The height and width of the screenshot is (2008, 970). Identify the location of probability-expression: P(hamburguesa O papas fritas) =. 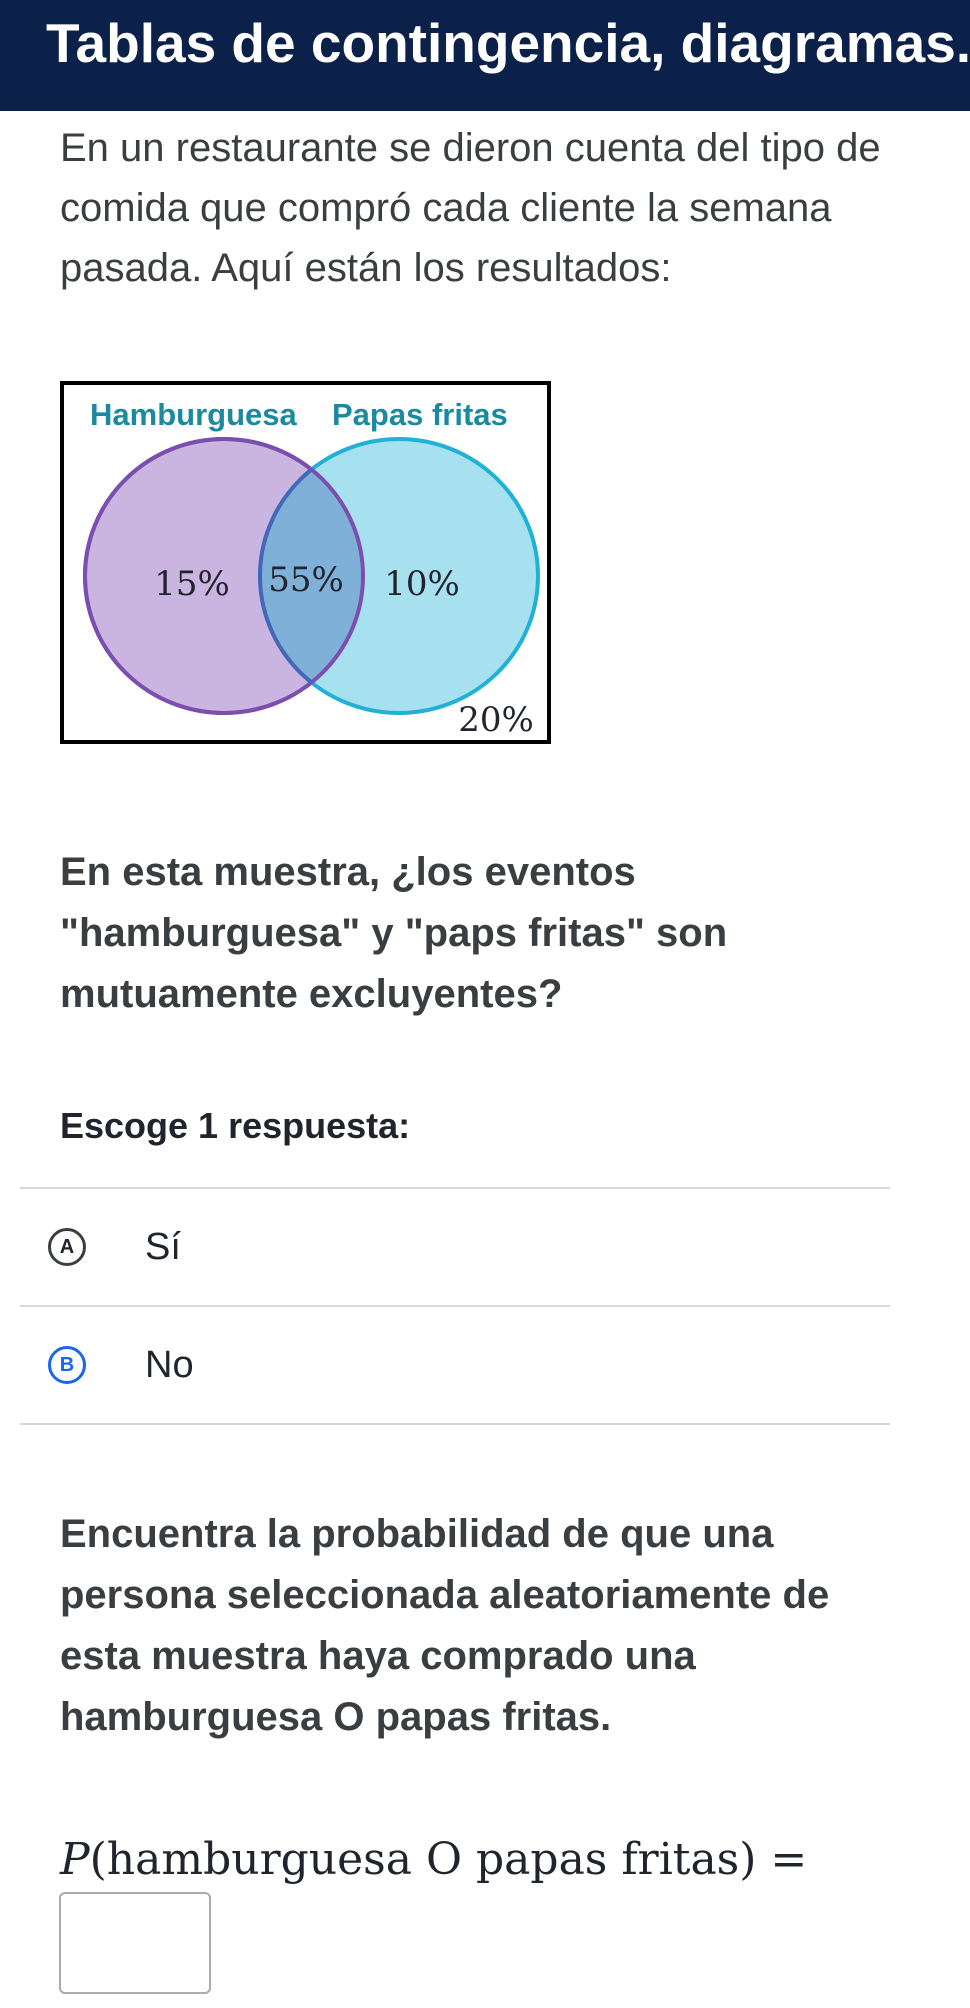
(433, 1860).